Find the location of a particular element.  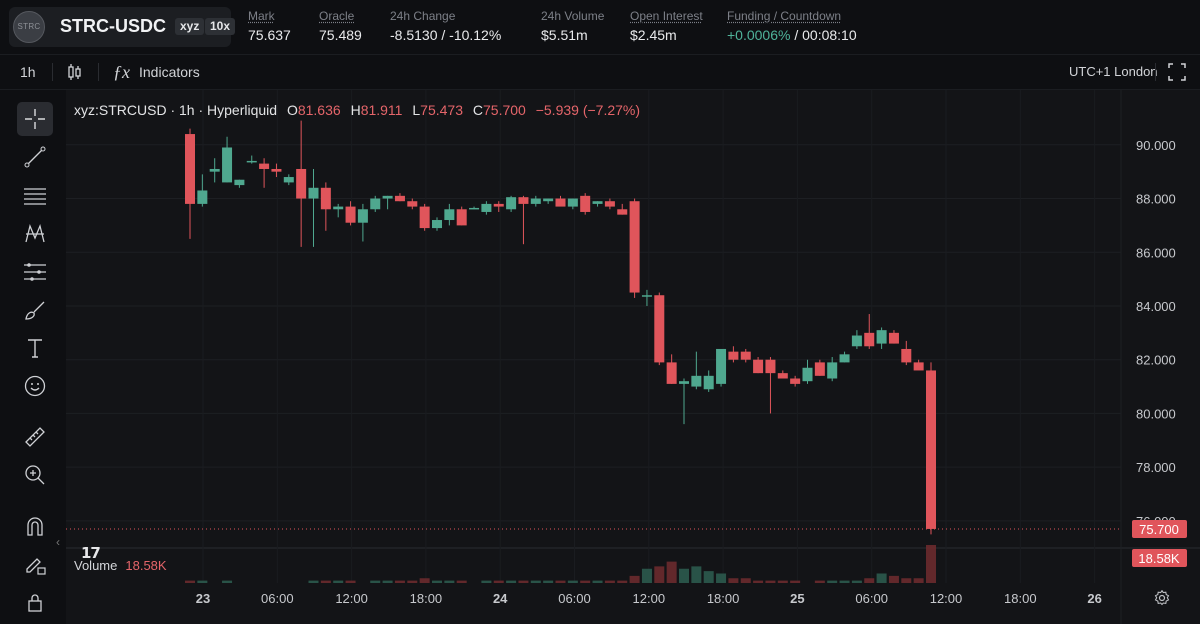

volume-legend: Volume 18.58K is located at coordinates (120, 565).